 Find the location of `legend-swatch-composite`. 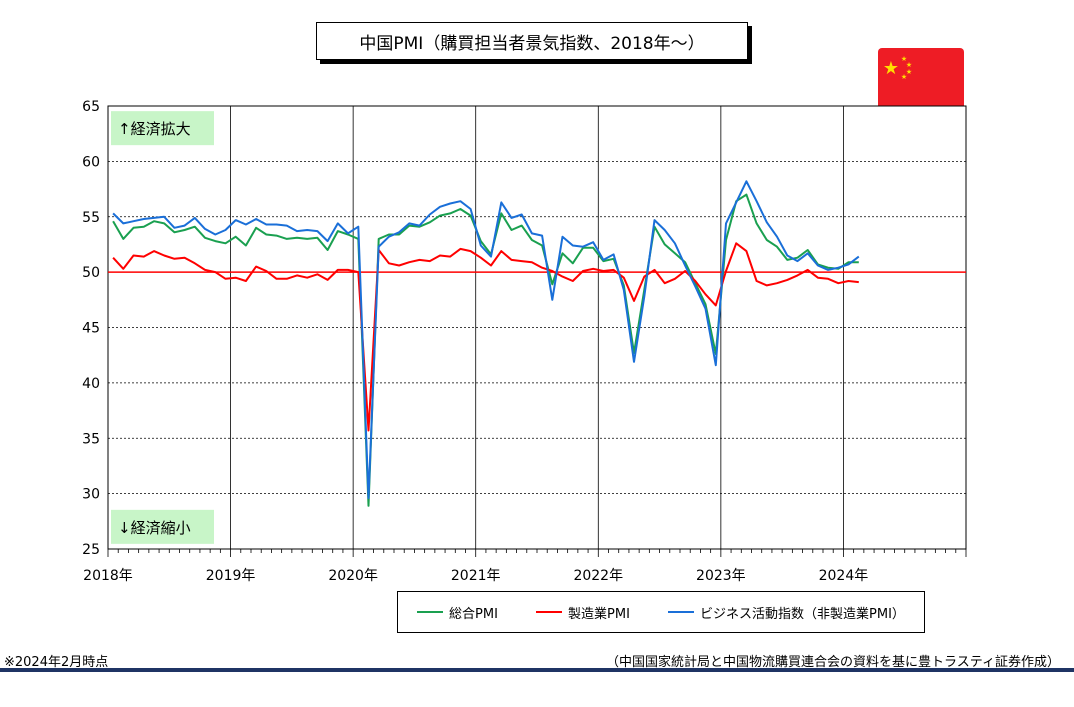

legend-swatch-composite is located at coordinates (430, 612).